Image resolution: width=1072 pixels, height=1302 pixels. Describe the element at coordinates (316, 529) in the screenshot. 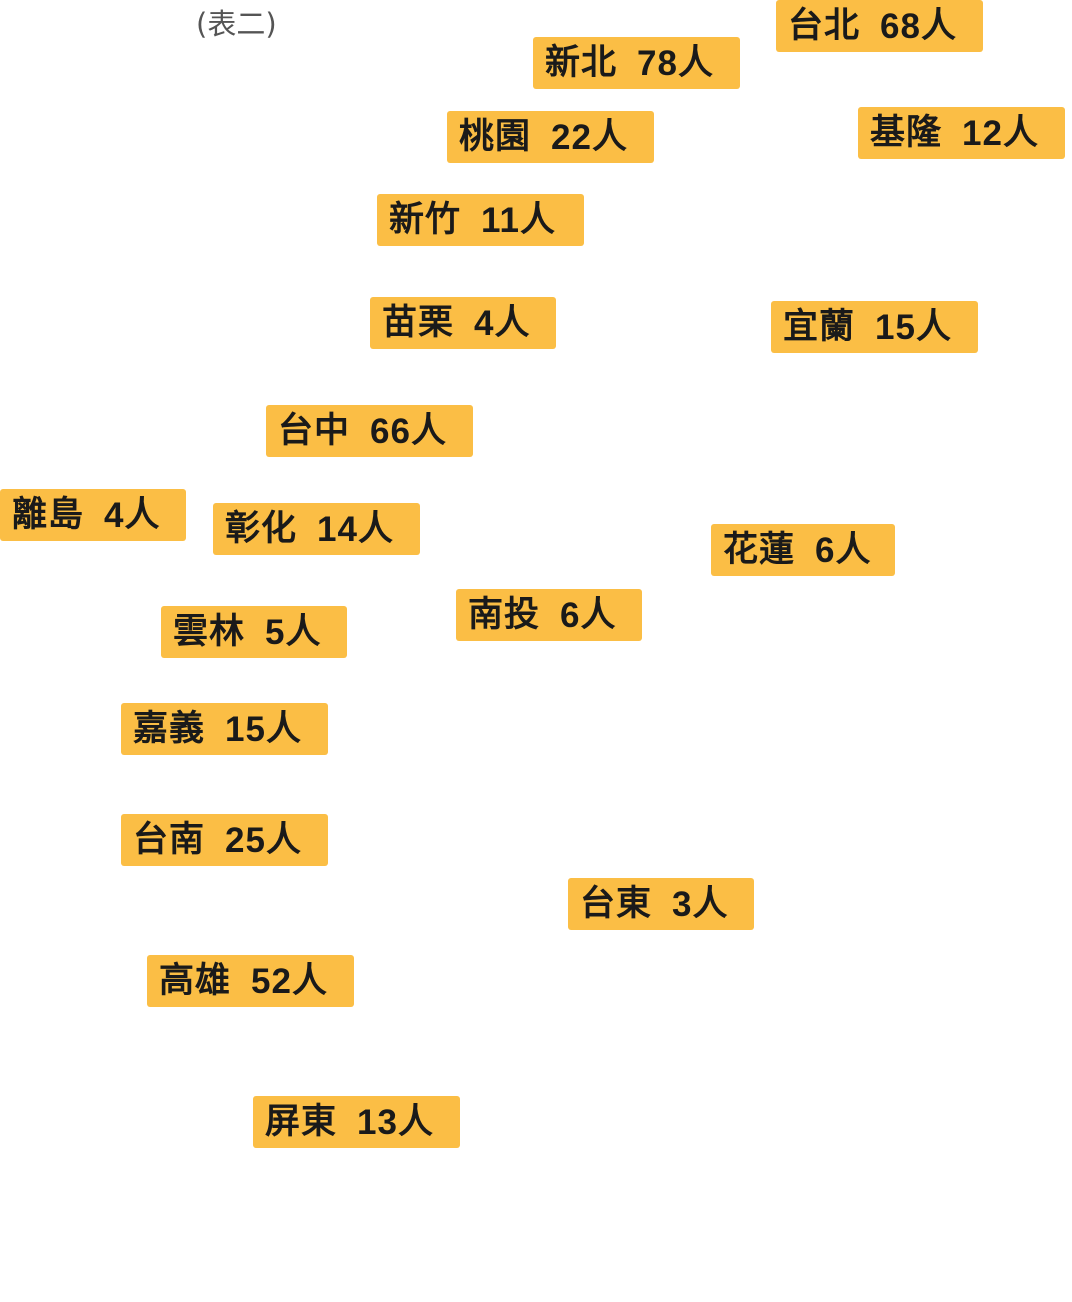

I see `region-label-changhua: 彰化 14 人` at that location.